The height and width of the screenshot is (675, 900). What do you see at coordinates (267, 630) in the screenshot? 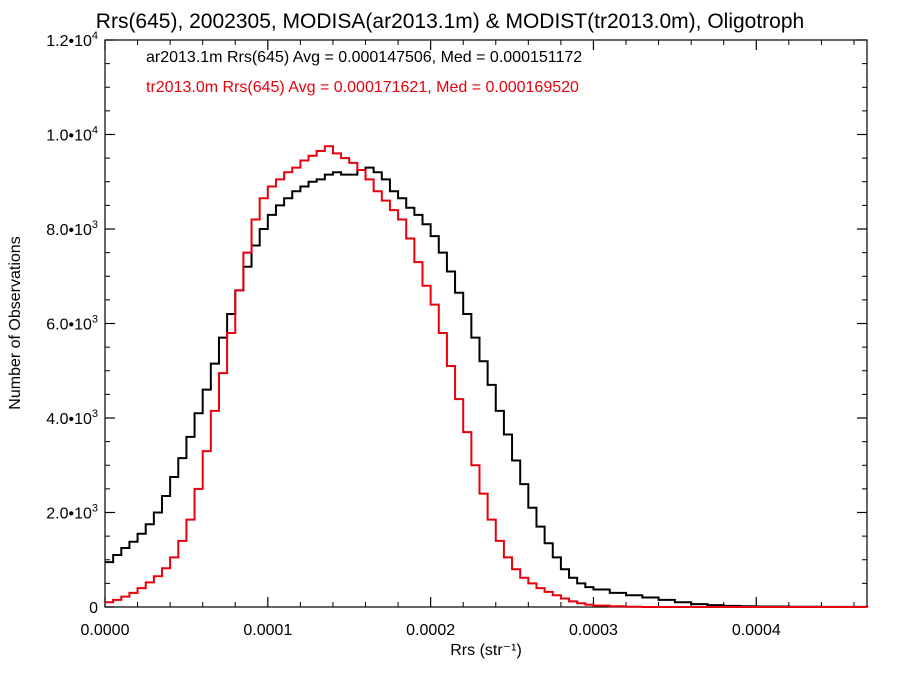
I see `x-tick-label: 0.0001` at bounding box center [267, 630].